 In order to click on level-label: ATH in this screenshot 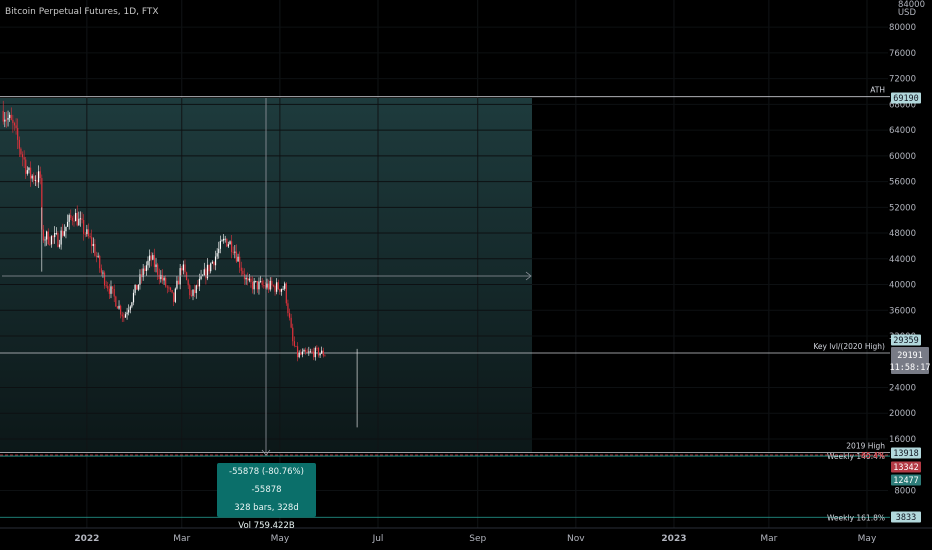, I will do `click(877, 90)`.